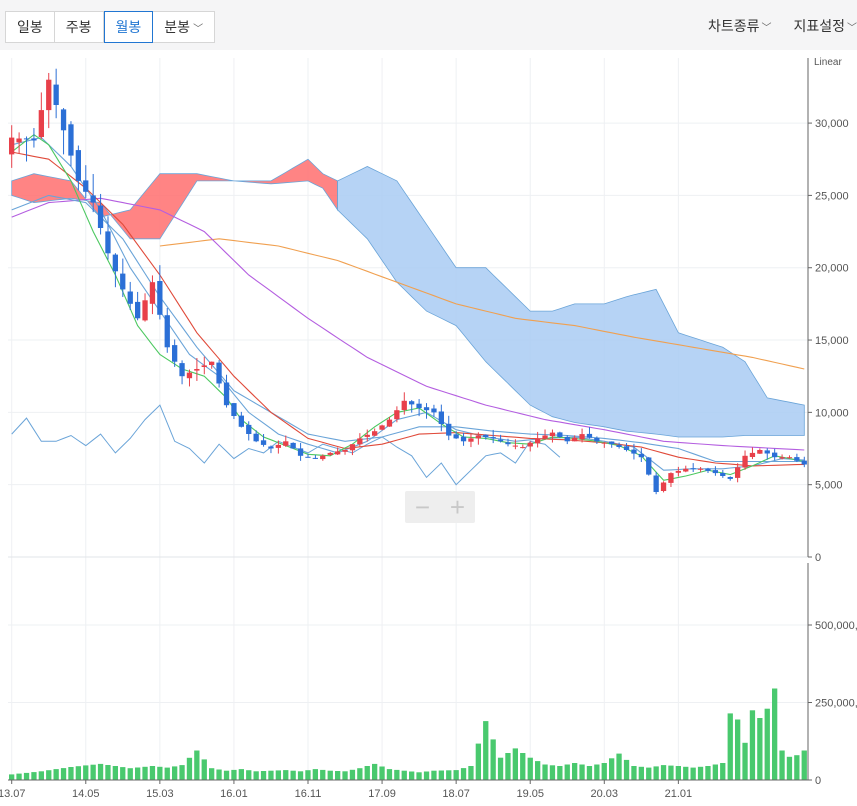 This screenshot has width=857, height=806. I want to click on tab-monthly: 월봉, so click(128, 27).